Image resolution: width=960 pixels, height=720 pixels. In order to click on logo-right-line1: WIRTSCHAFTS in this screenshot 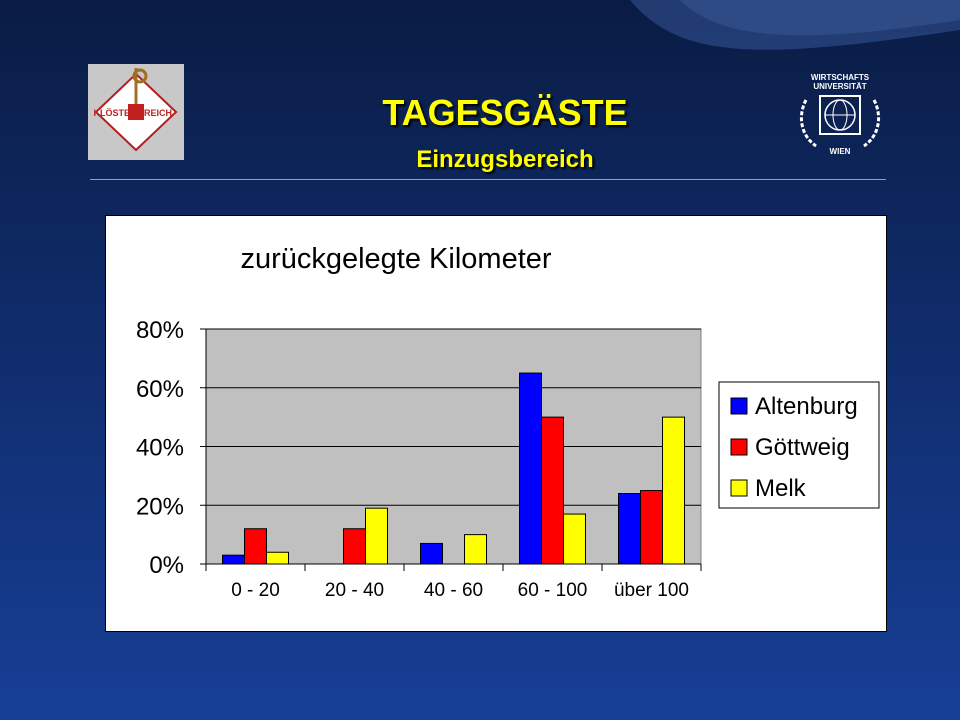, I will do `click(840, 77)`.